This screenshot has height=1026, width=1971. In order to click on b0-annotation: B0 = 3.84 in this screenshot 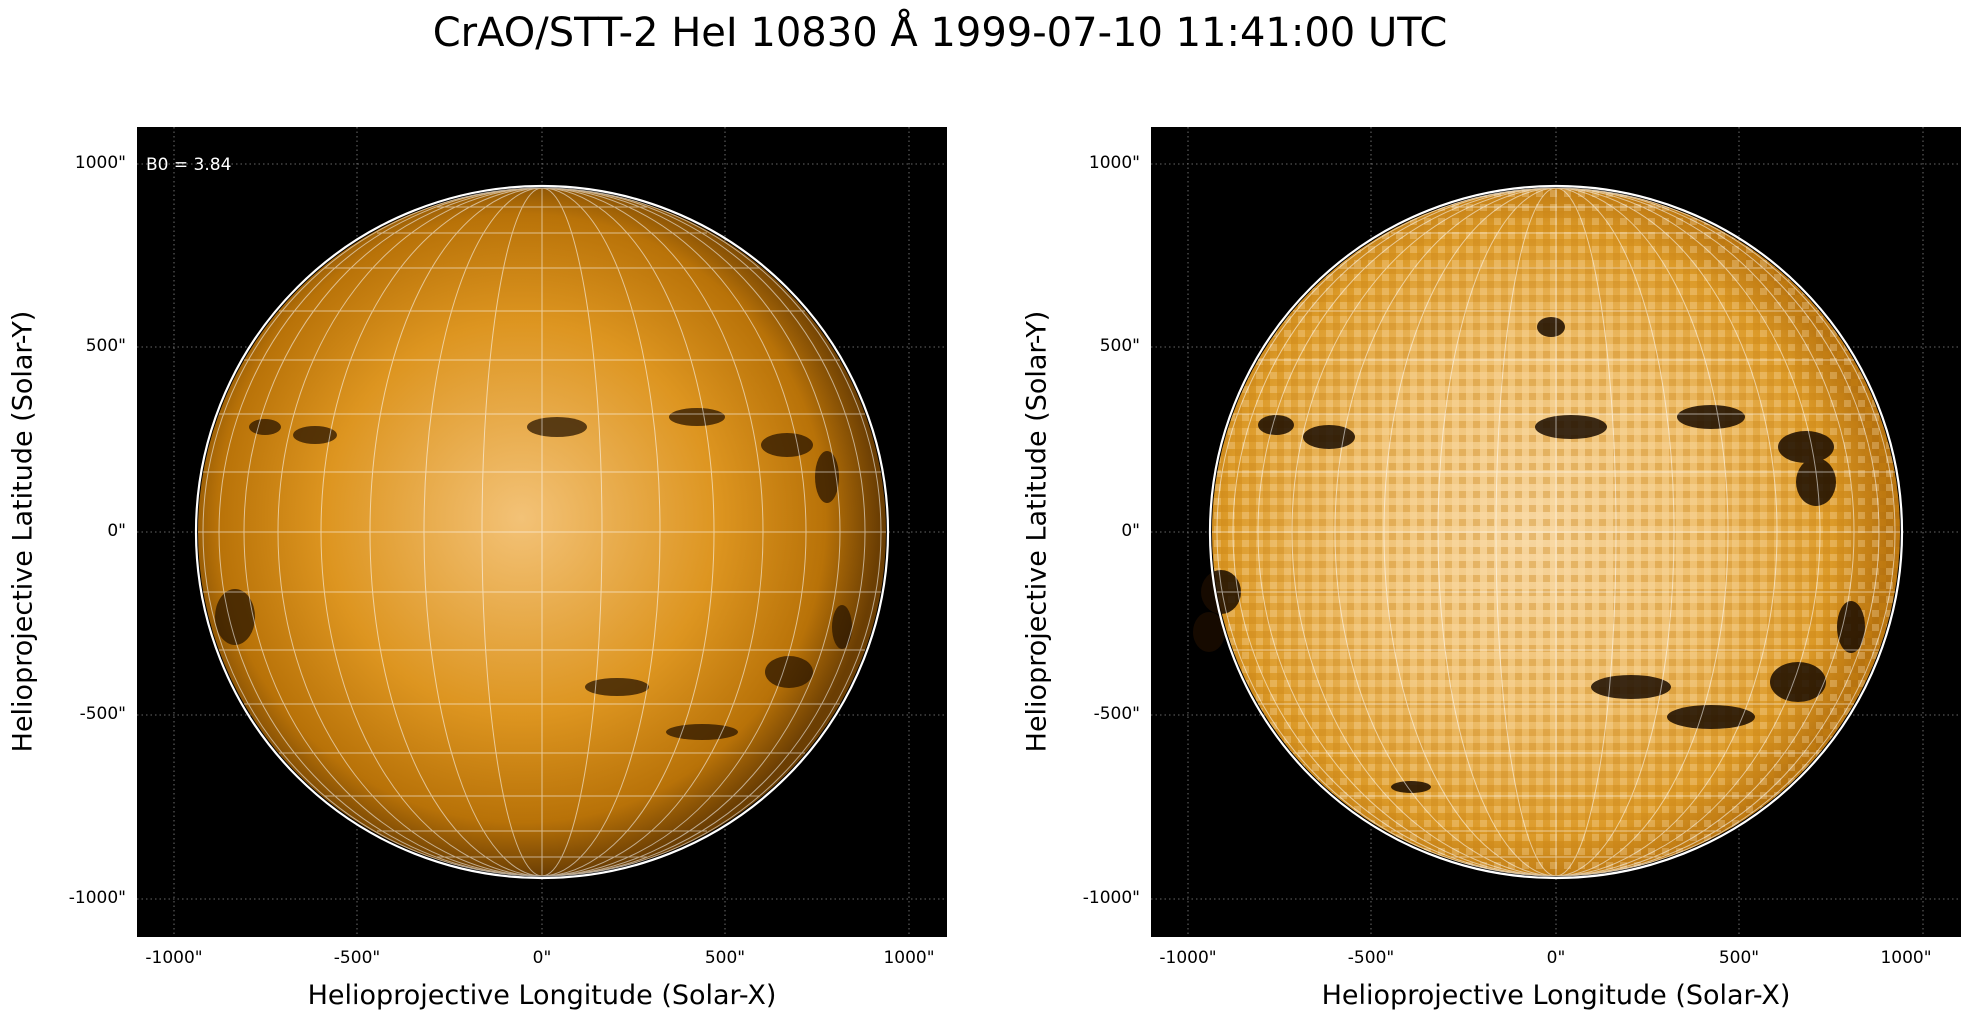, I will do `click(189, 165)`.